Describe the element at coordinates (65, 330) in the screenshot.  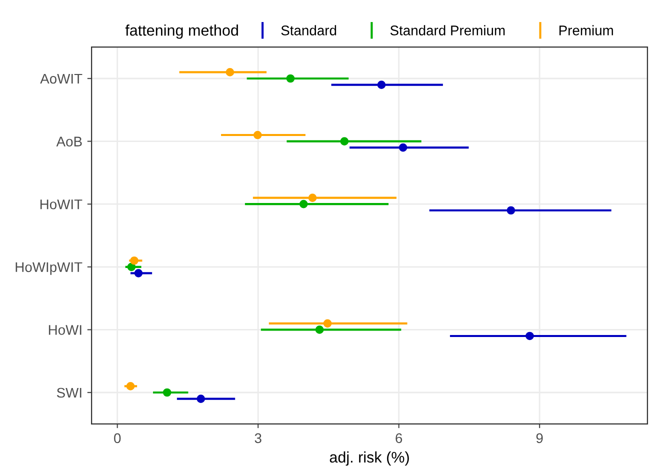
I see `y-tick-label: HoWI` at that location.